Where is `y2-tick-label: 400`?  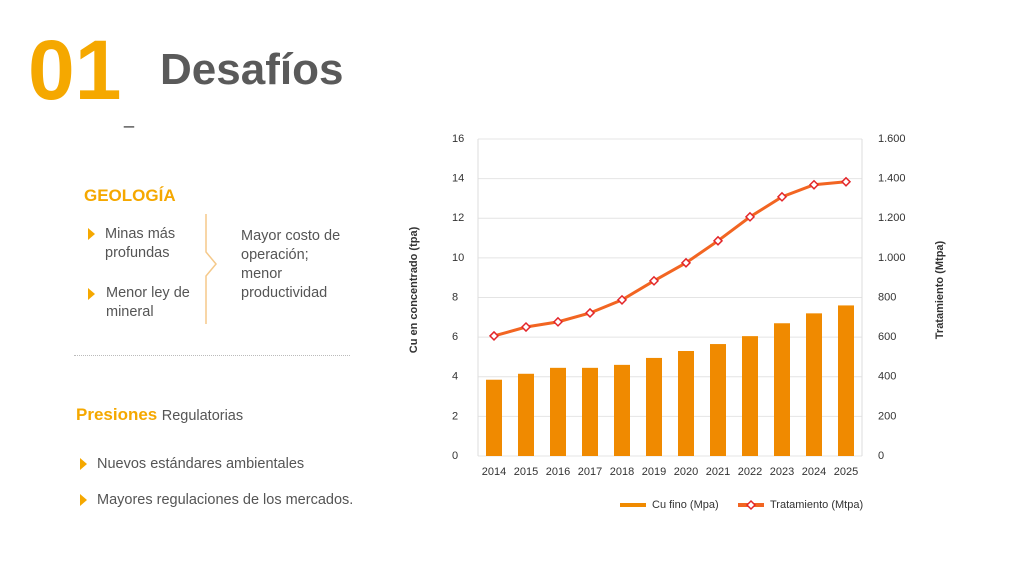
y2-tick-label: 400 is located at coordinates (887, 377).